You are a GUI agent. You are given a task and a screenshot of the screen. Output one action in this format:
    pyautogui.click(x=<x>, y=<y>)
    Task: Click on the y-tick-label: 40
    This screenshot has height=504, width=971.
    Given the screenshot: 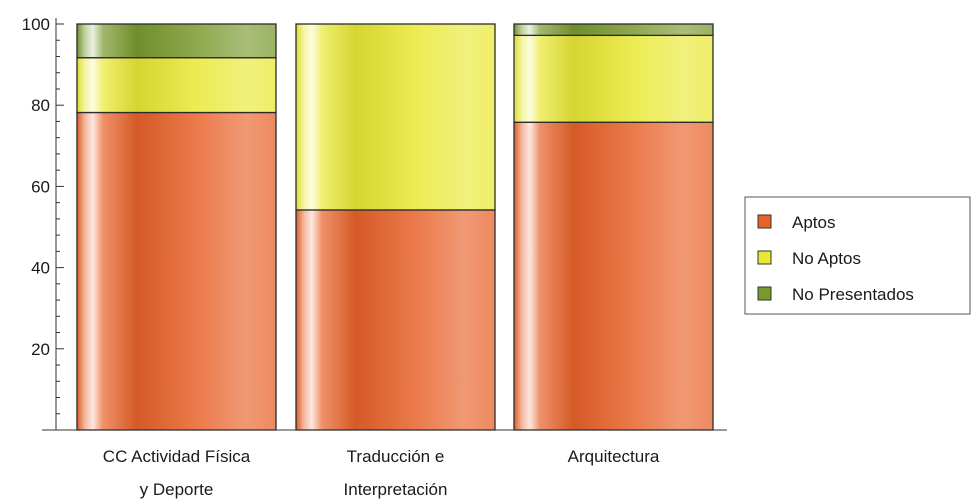 What is the action you would take?
    pyautogui.click(x=40, y=268)
    